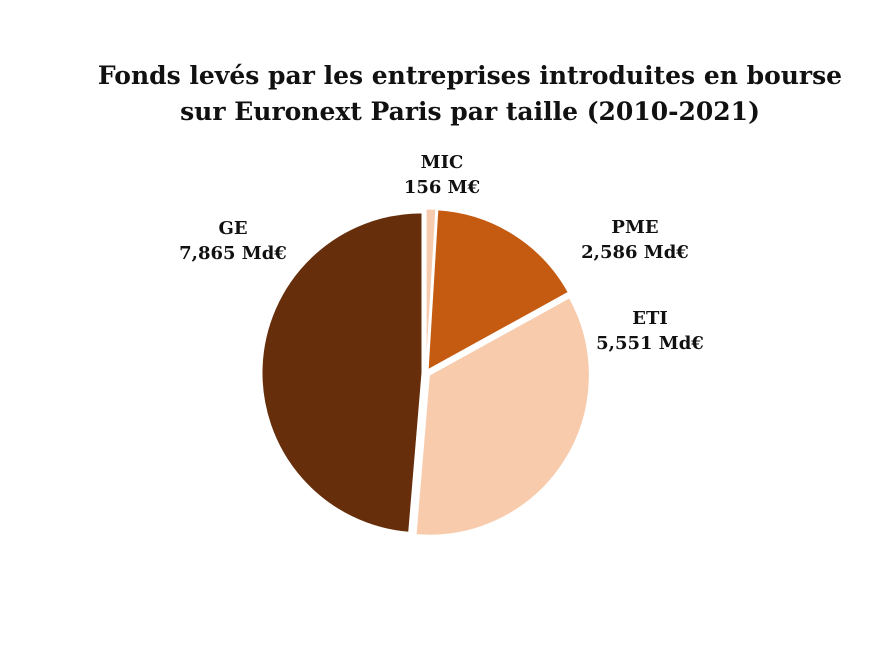  What do you see at coordinates (442, 175) in the screenshot?
I see `data-label-mic: MIC 156 M€` at bounding box center [442, 175].